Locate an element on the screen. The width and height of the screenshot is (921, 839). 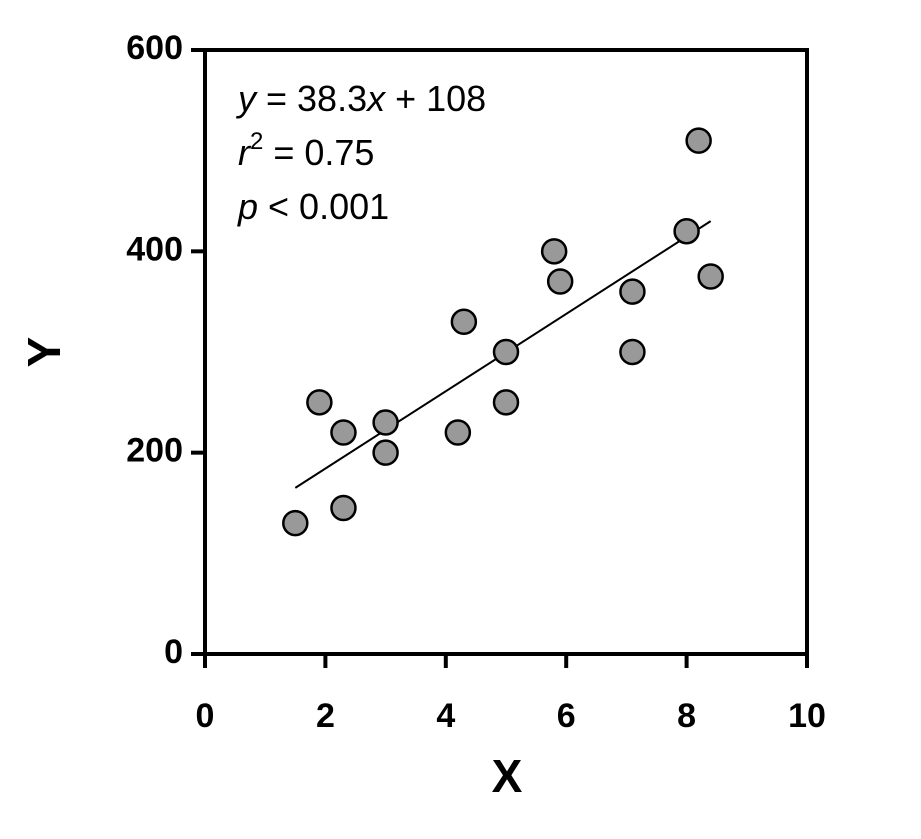
x-tick-label: 0 is located at coordinates (205, 716).